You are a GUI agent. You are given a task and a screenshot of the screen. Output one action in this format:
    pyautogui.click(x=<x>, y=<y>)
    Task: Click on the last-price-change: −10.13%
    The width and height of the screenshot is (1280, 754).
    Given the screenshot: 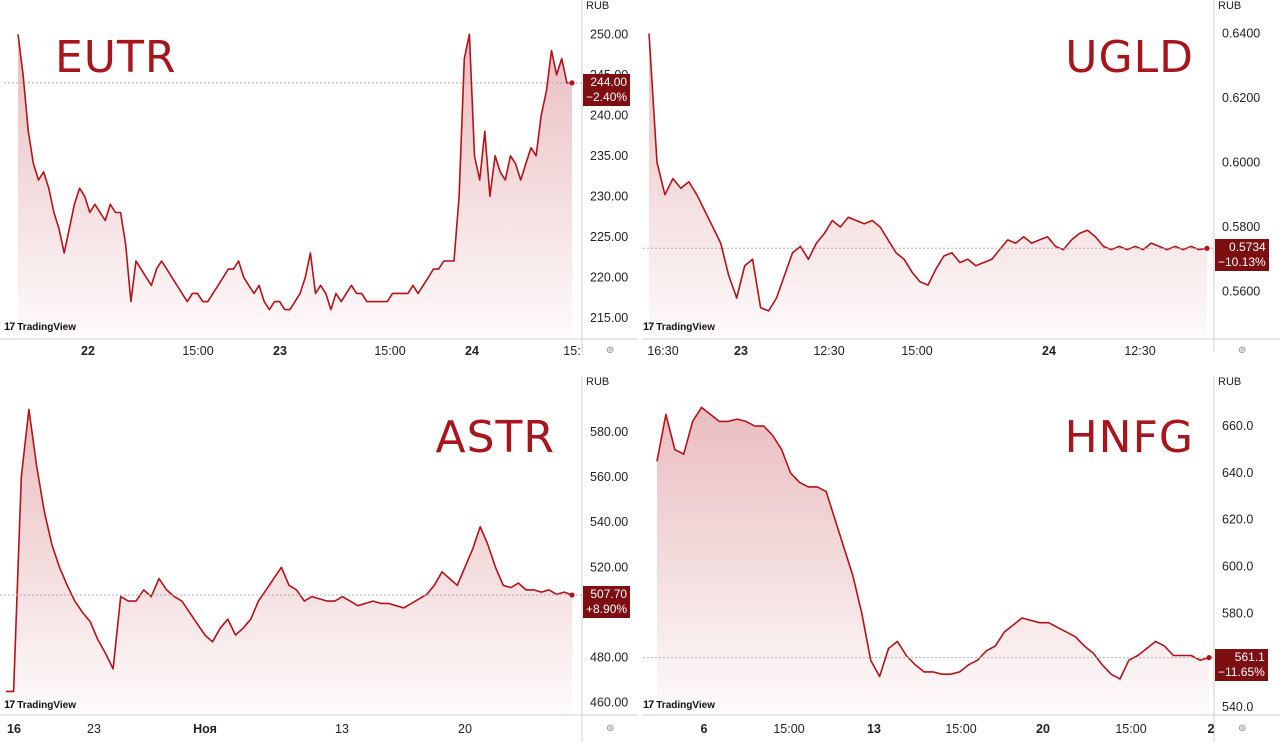 What is the action you would take?
    pyautogui.click(x=1242, y=262)
    